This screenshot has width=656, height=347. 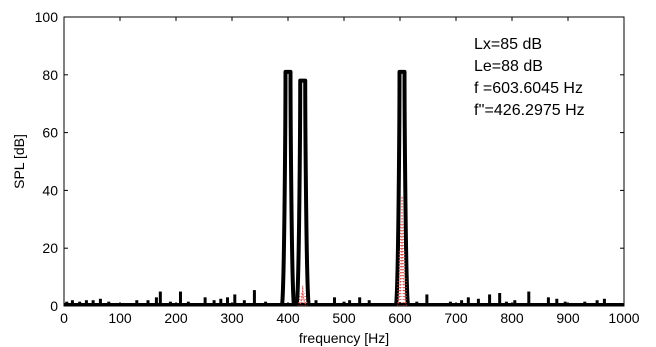 What do you see at coordinates (512, 318) in the screenshot?
I see `x-tick-label: 800` at bounding box center [512, 318].